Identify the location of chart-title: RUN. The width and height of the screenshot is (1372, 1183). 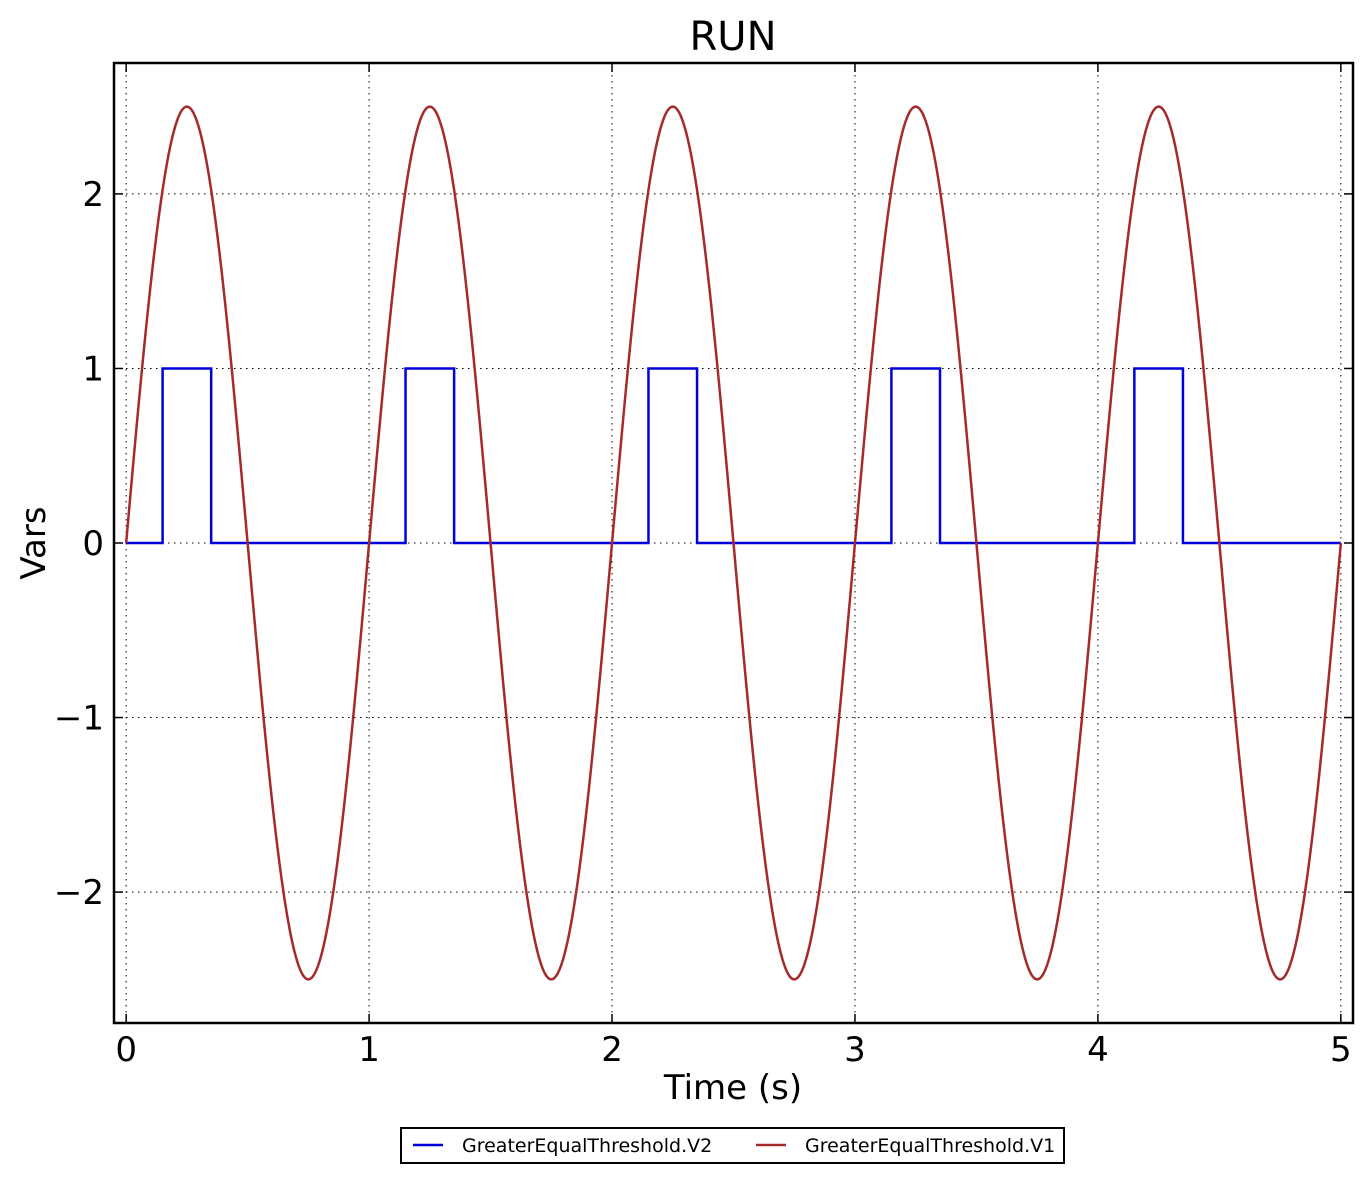
(733, 37).